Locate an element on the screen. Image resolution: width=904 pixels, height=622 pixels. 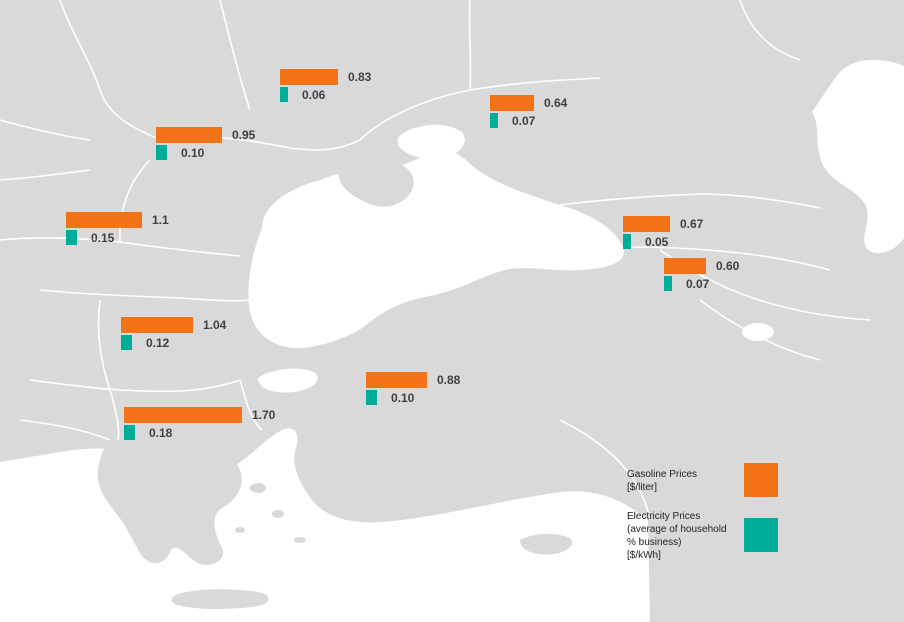
gasoline-value: 1.1 is located at coordinates (160, 220).